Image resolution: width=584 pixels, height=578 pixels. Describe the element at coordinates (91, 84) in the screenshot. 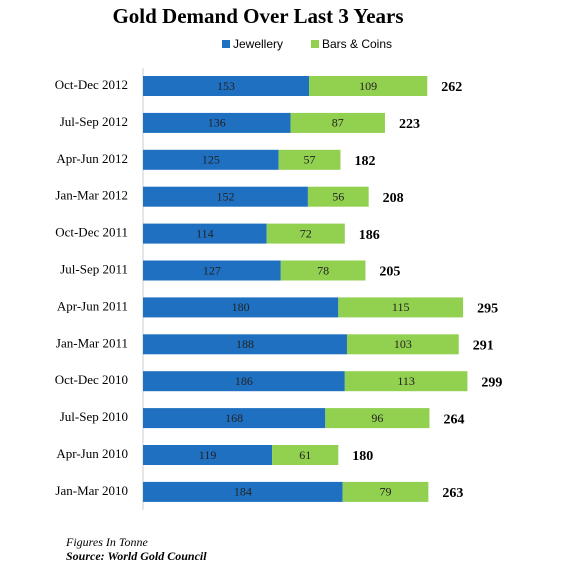

I see `y-tick-label: Oct-Dec 2012` at that location.